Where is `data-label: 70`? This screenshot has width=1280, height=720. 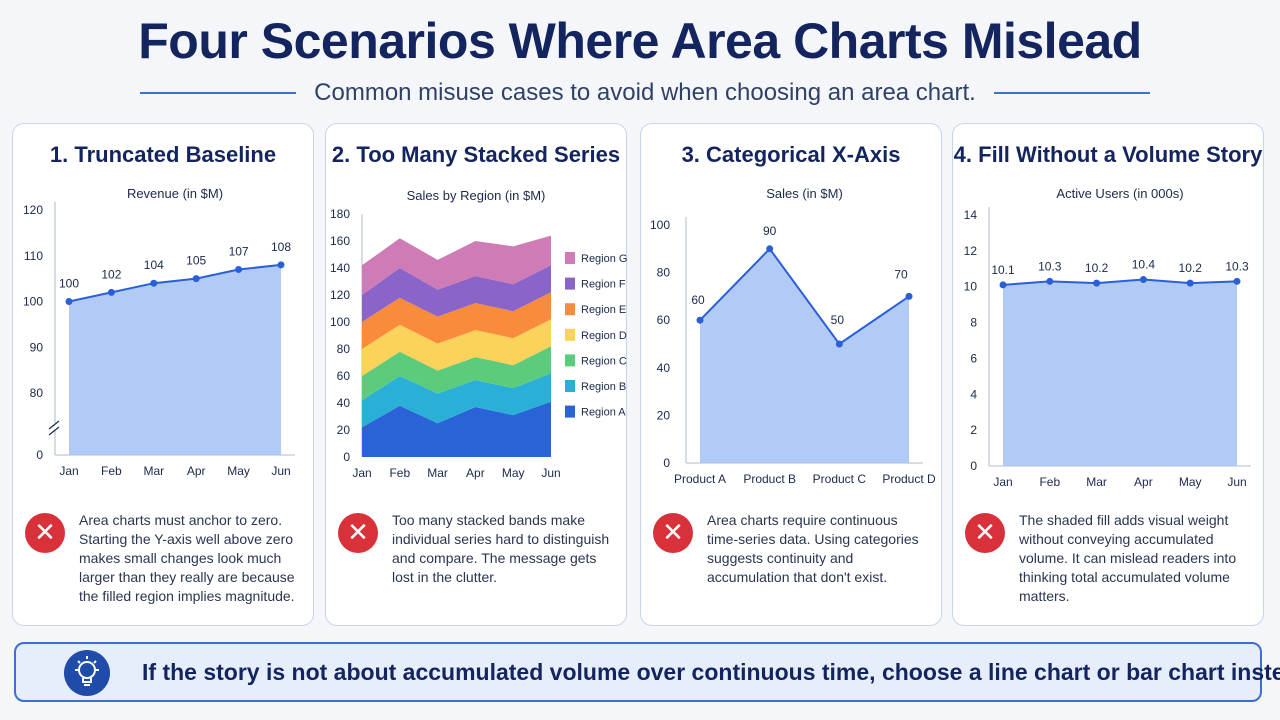 data-label: 70 is located at coordinates (901, 274).